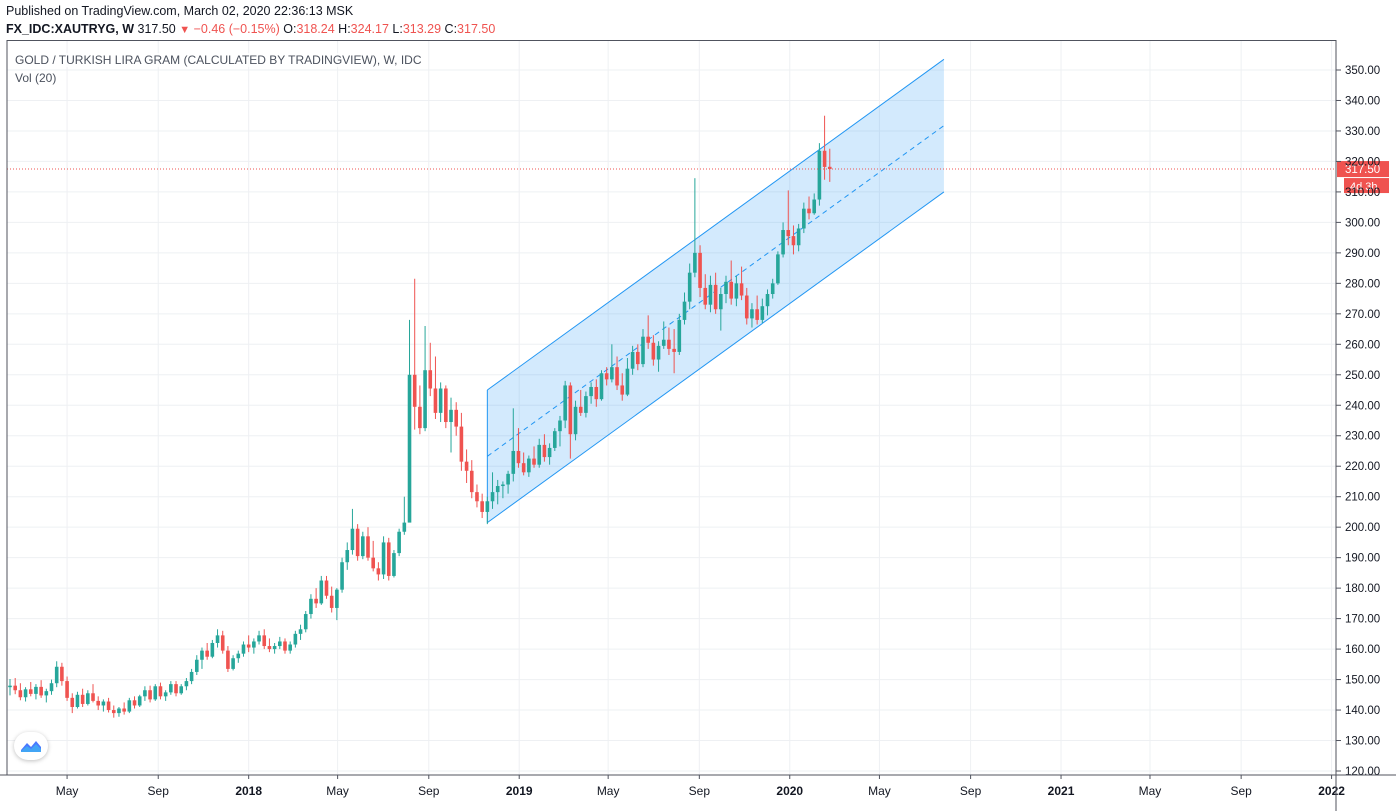 This screenshot has height=811, width=1396. I want to click on price-tick-label: 350.00, so click(1362, 71).